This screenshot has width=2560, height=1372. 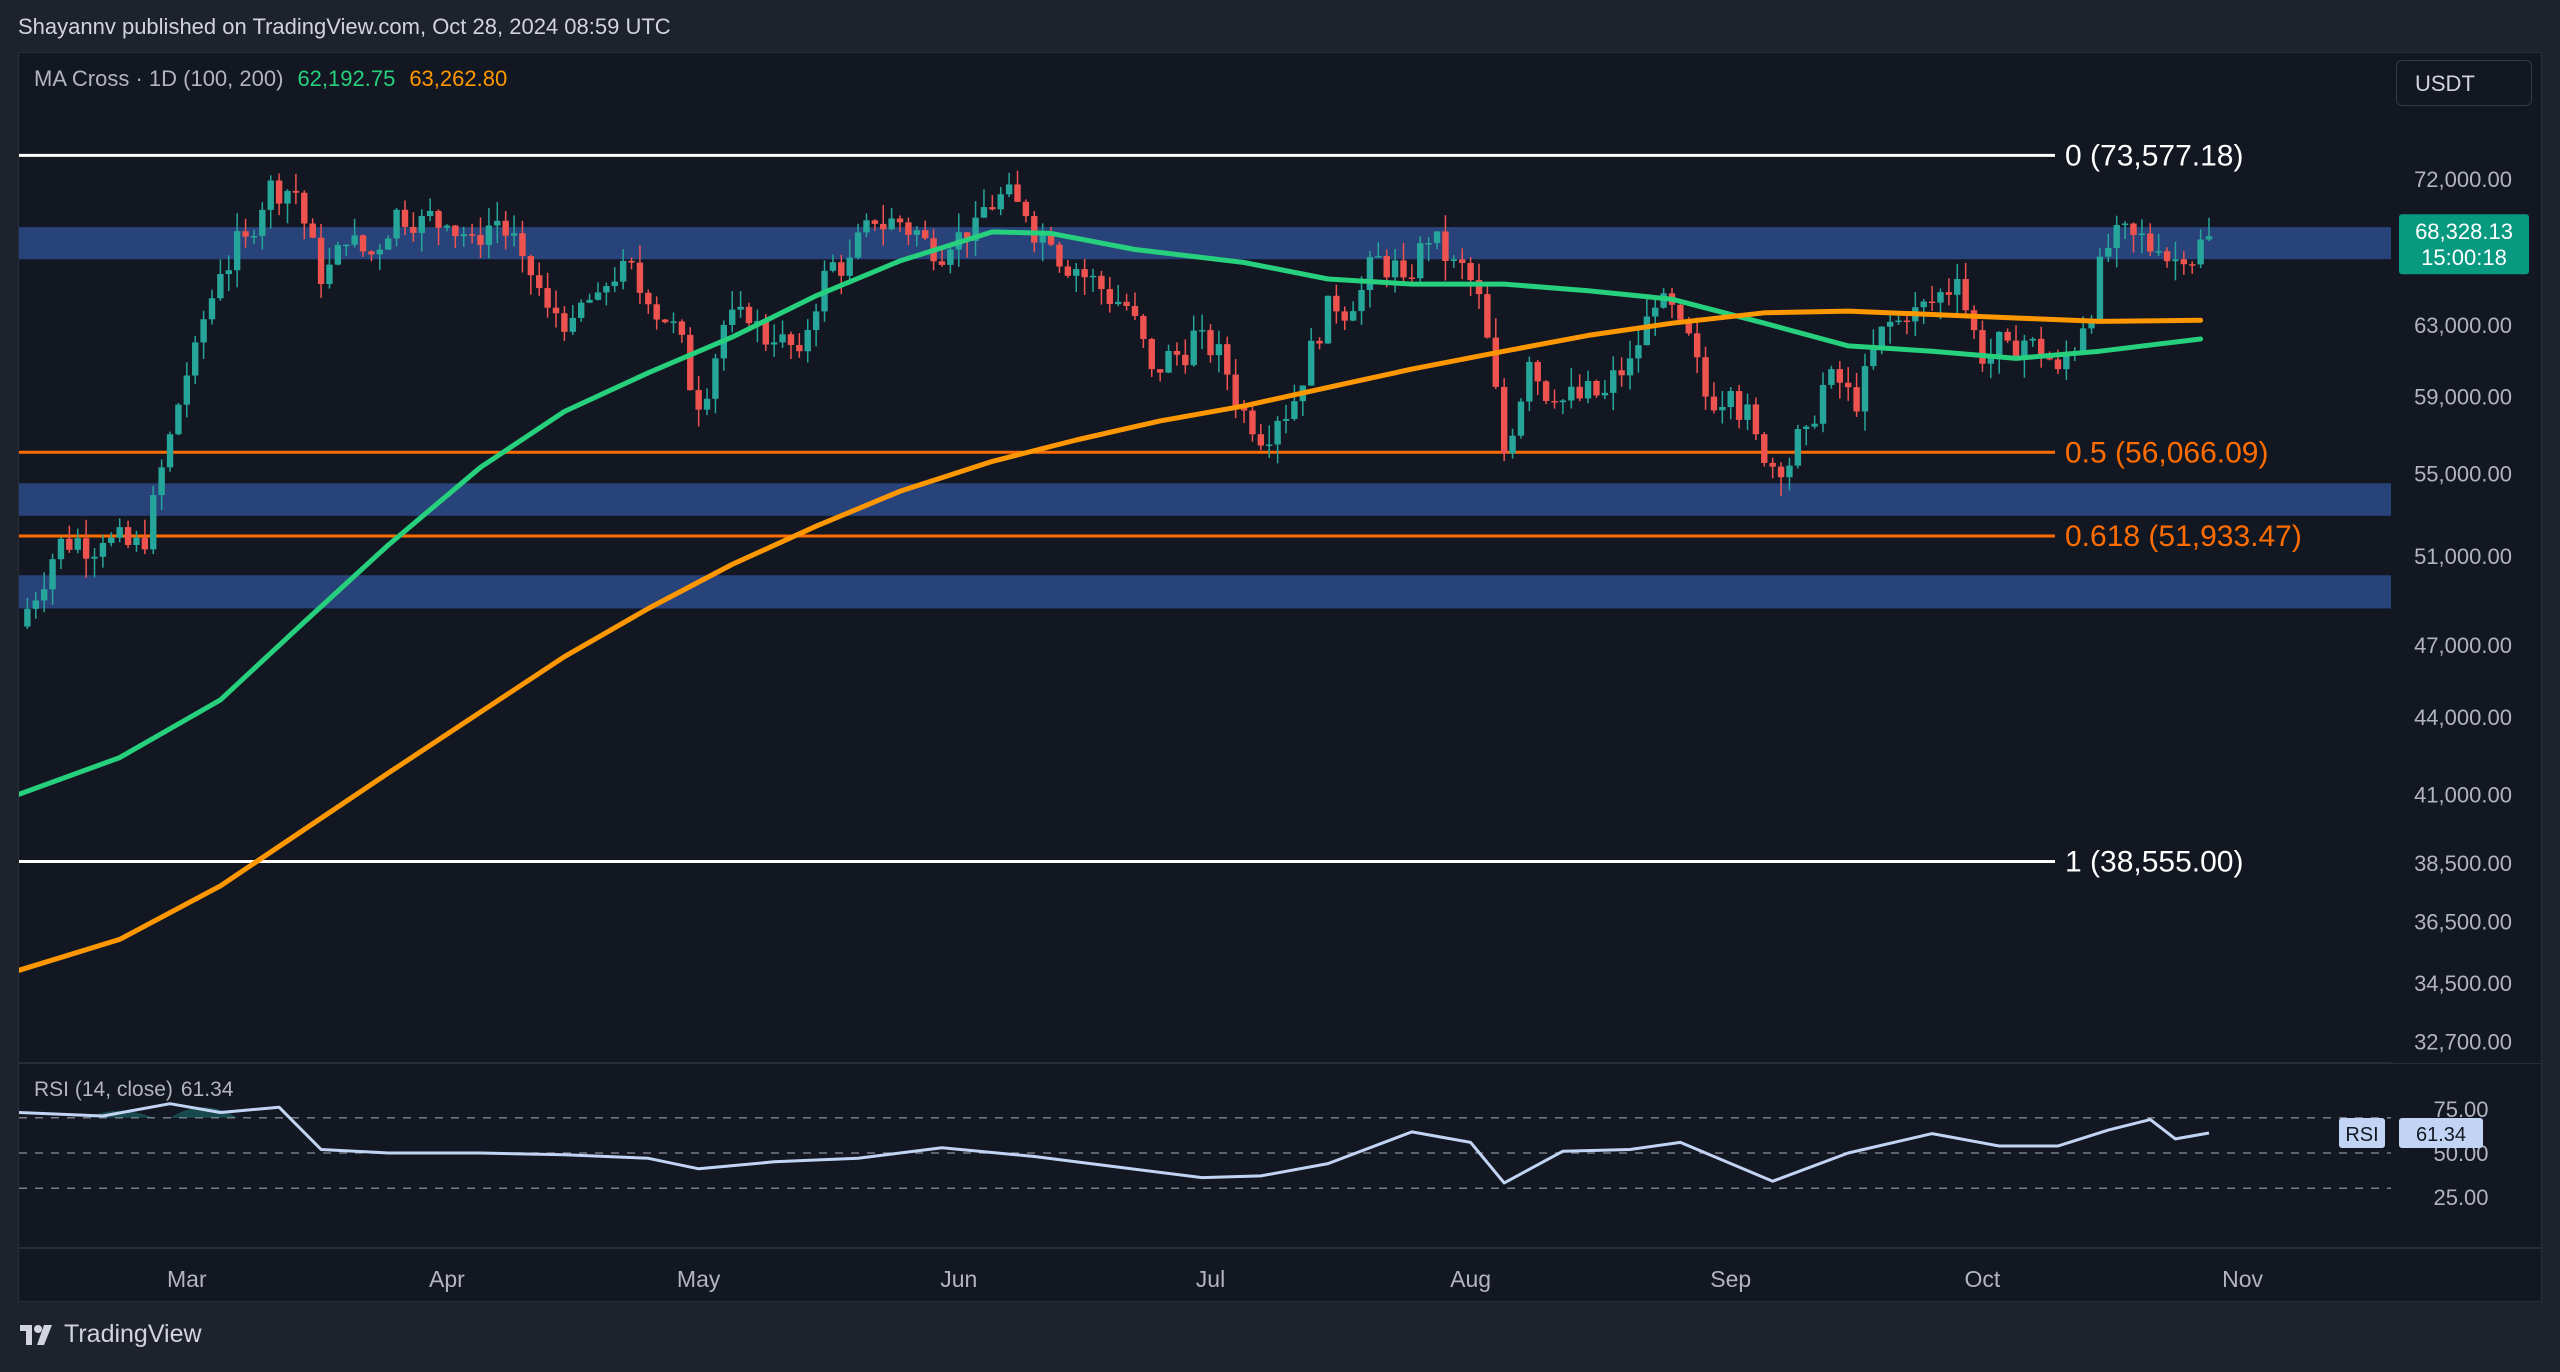 What do you see at coordinates (699, 1279) in the screenshot?
I see `time-tick-label: May` at bounding box center [699, 1279].